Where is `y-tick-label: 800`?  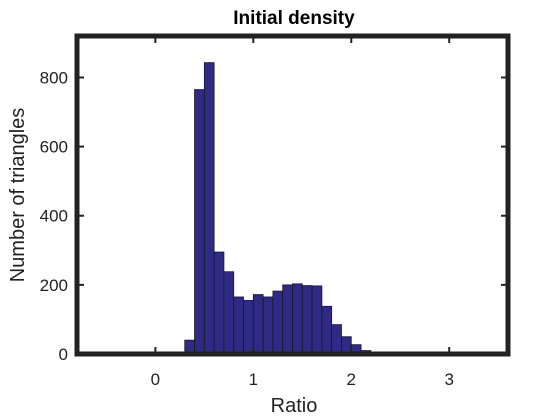
y-tick-label: 800 is located at coordinates (54, 77).